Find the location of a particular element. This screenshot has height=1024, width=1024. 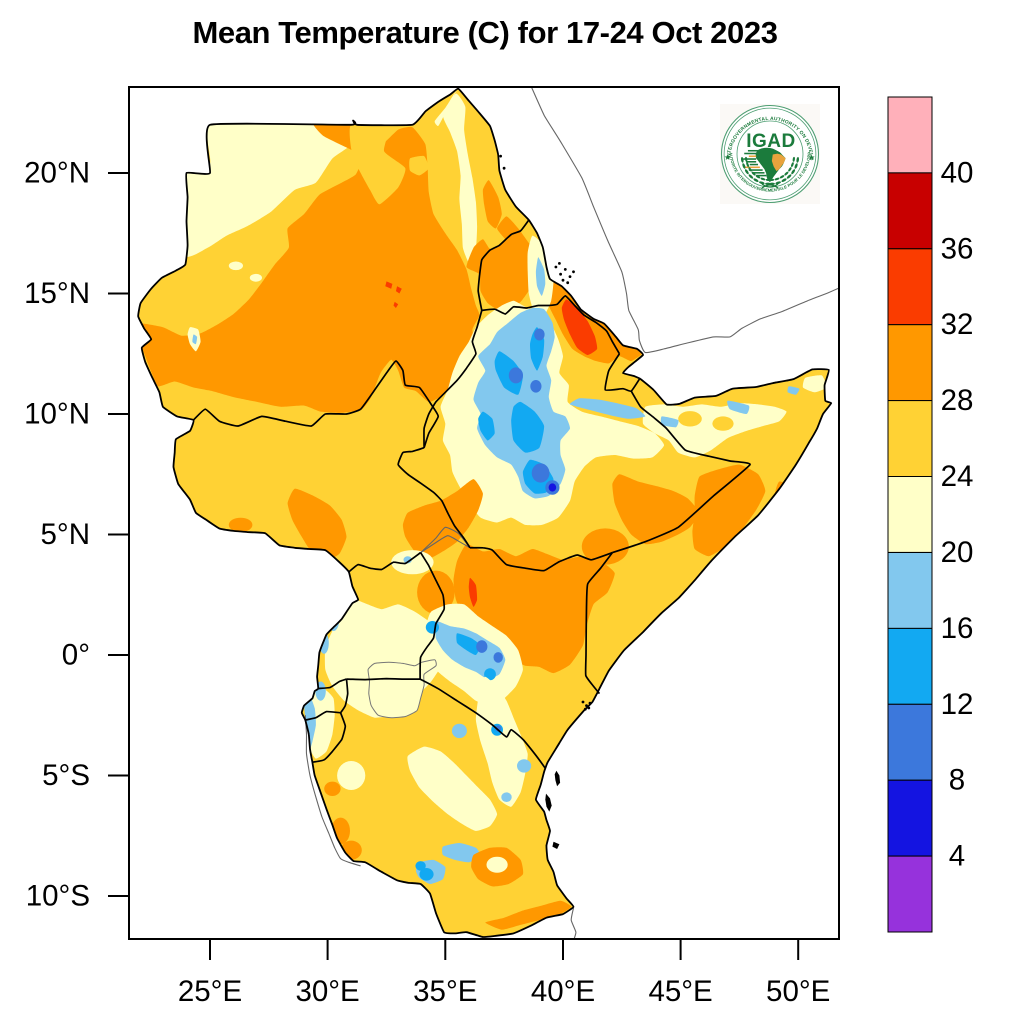

svg-text: 40°E is located at coordinates (563, 991).